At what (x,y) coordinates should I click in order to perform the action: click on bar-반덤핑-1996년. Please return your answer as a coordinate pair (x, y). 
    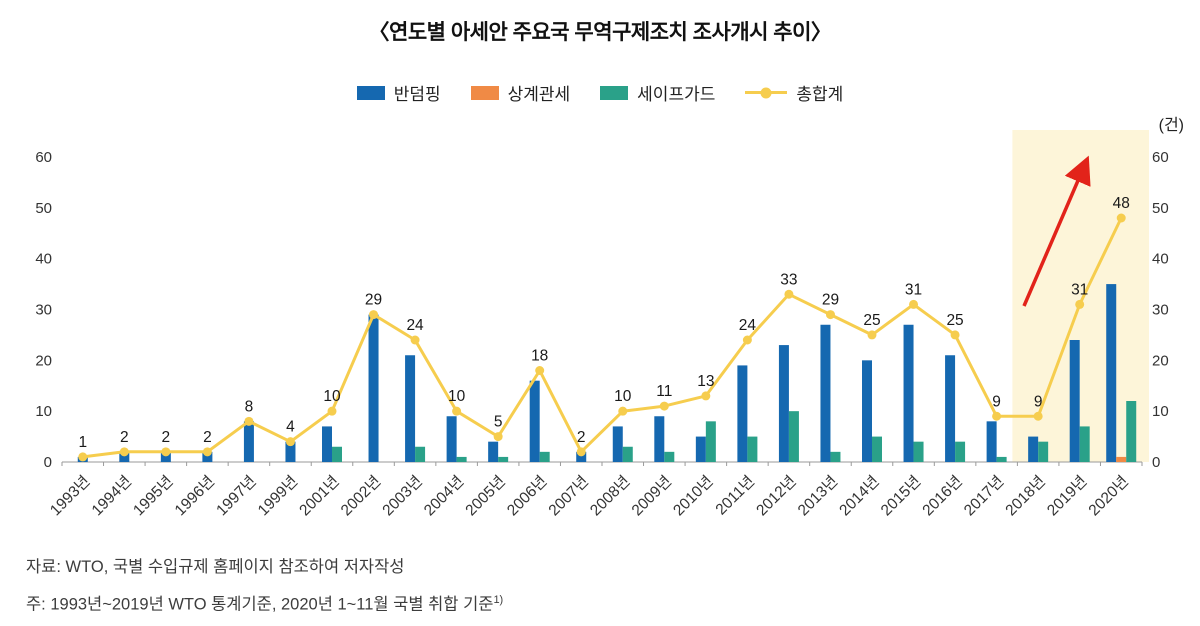
    Looking at the image, I should click on (207, 456).